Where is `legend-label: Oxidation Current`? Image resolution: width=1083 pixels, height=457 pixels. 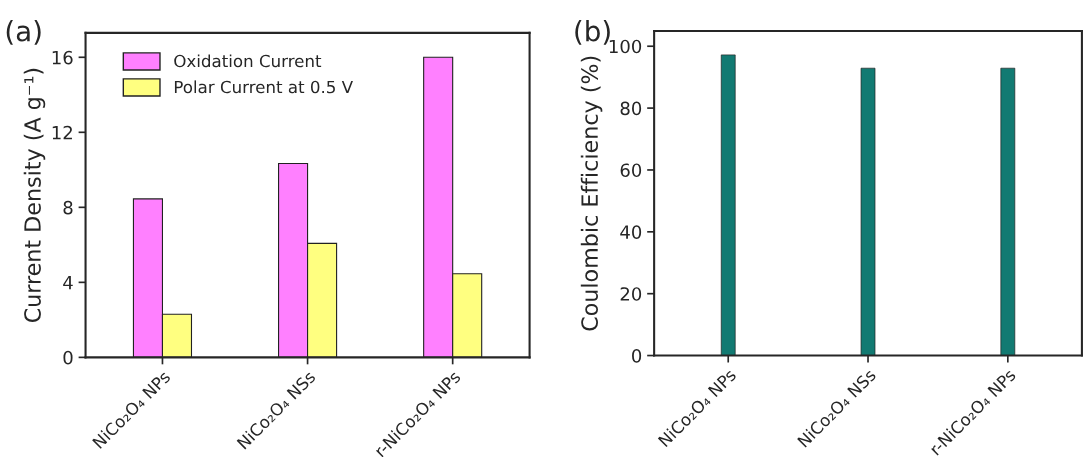 legend-label: Oxidation Current is located at coordinates (248, 61).